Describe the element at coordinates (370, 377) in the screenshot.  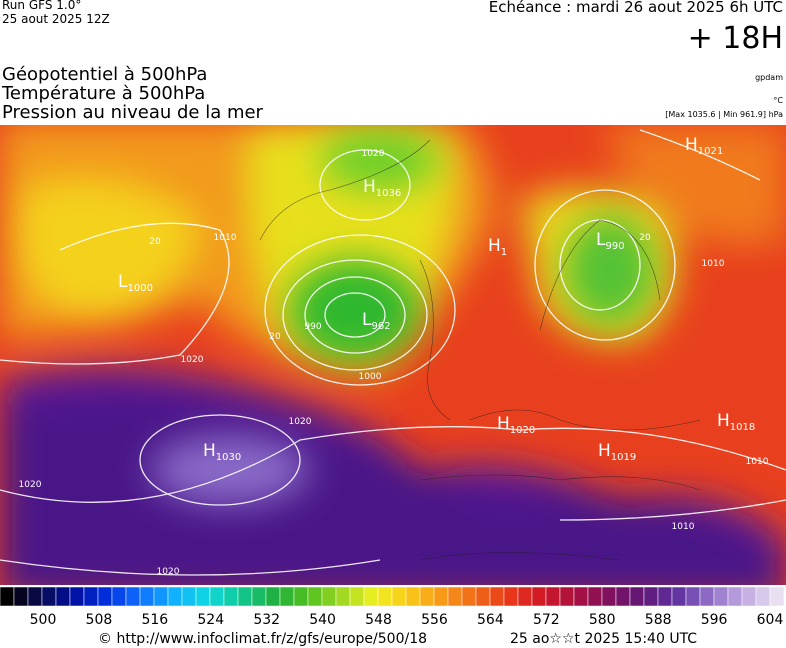
I see `contour-label: 1000` at that location.